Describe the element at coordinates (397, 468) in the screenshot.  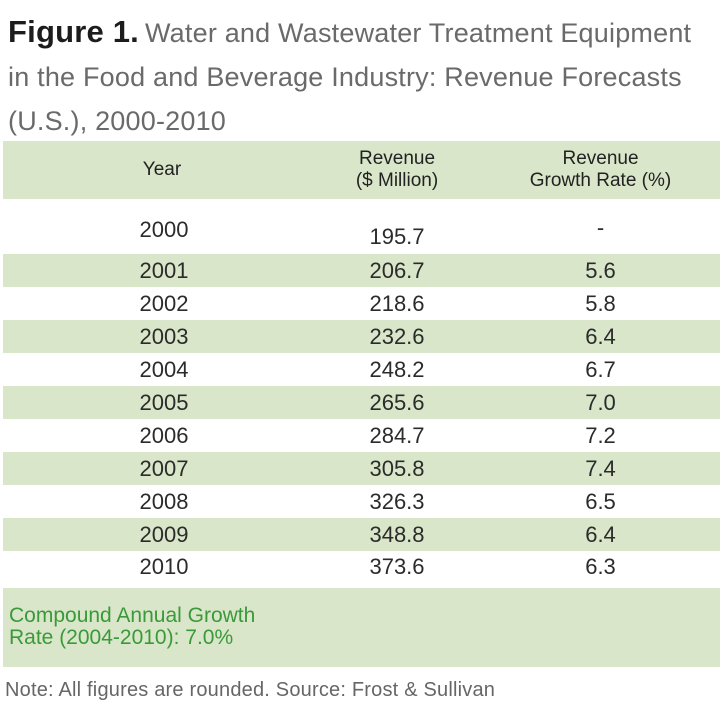
I see `revenue-cell: 305.8` at that location.